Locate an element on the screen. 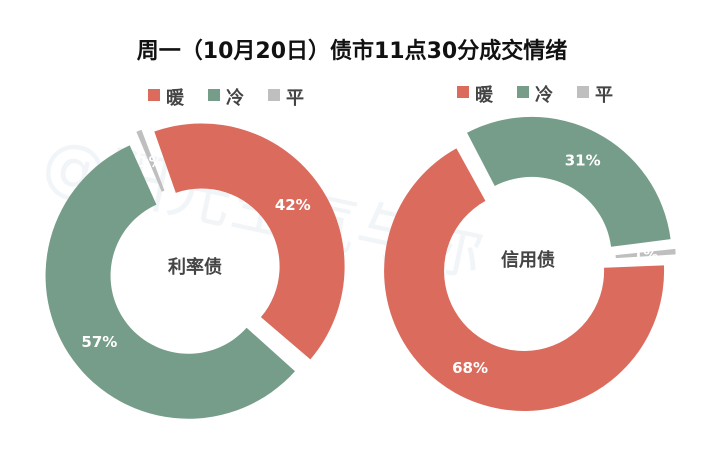  data-label-1-冷: 31% is located at coordinates (583, 160).